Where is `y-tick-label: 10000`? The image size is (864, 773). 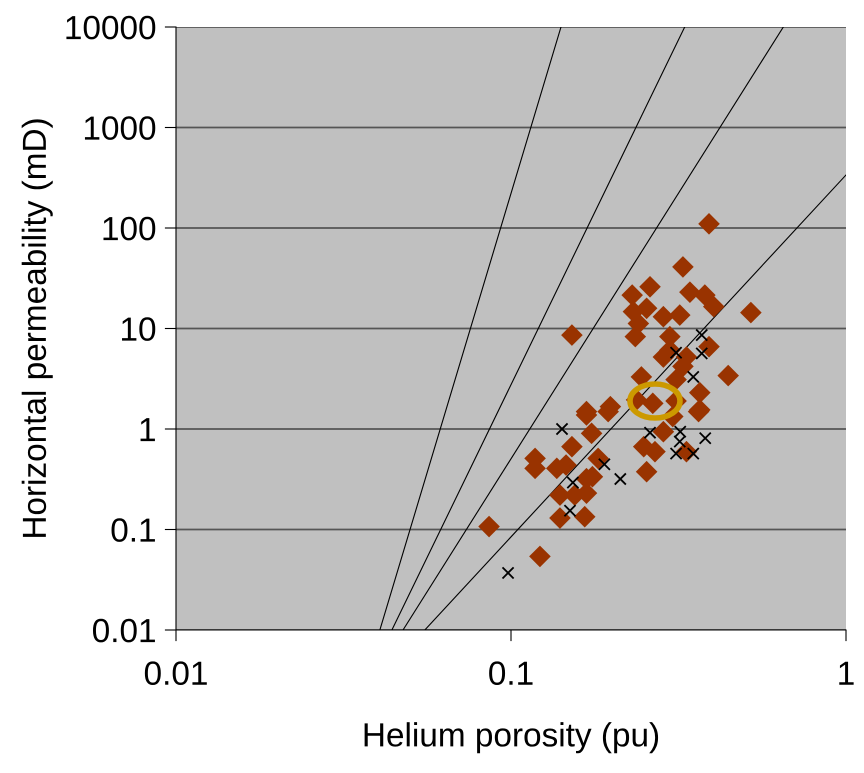
y-tick-label: 10000 is located at coordinates (111, 28).